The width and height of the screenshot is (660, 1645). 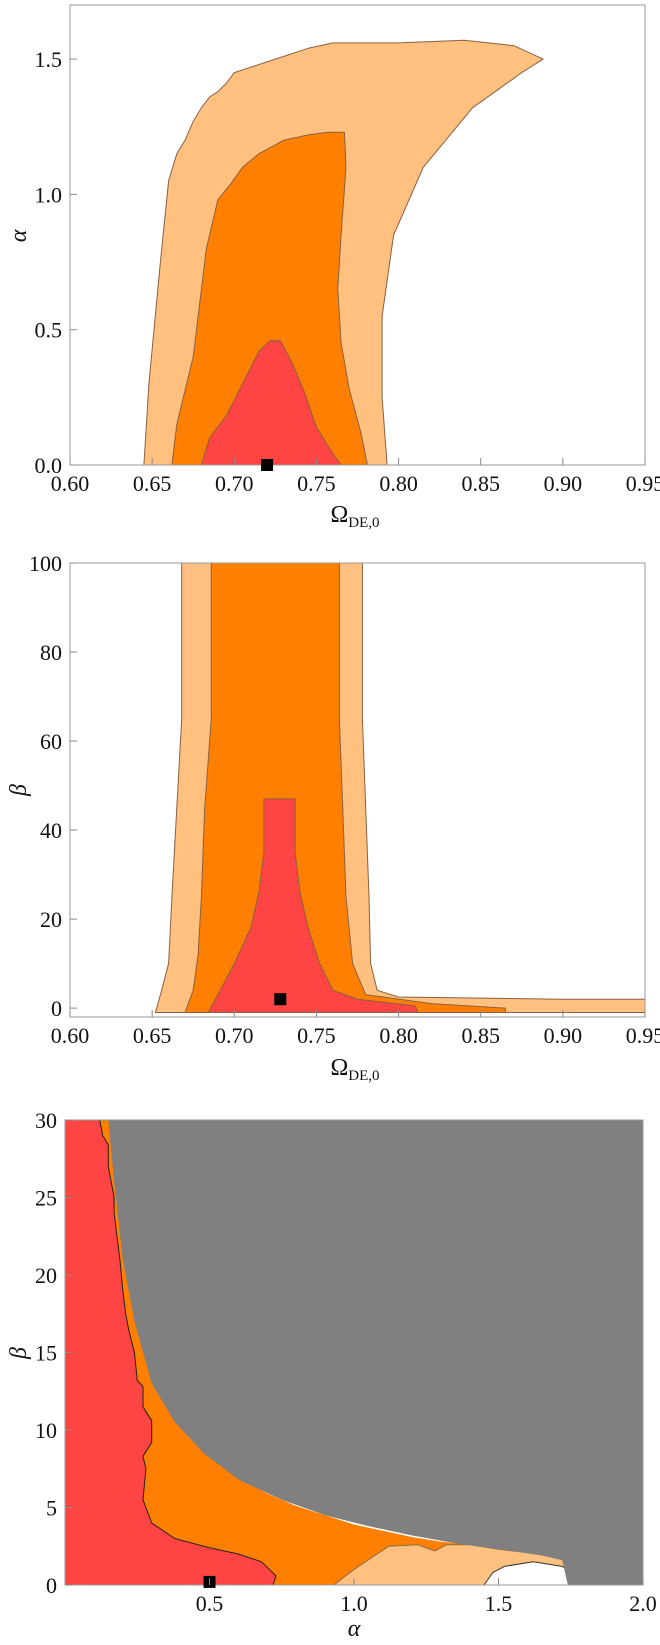 What do you see at coordinates (280, 999) in the screenshot?
I see `panel-2-best-fit-marker` at bounding box center [280, 999].